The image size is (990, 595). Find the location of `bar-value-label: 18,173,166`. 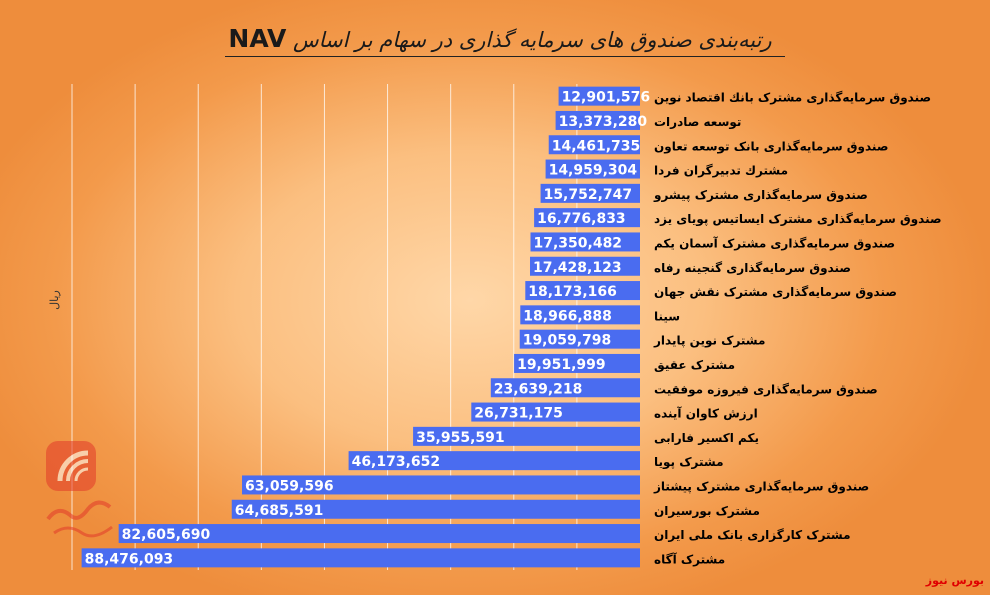

bar-value-label: 18,173,166 is located at coordinates (572, 292).